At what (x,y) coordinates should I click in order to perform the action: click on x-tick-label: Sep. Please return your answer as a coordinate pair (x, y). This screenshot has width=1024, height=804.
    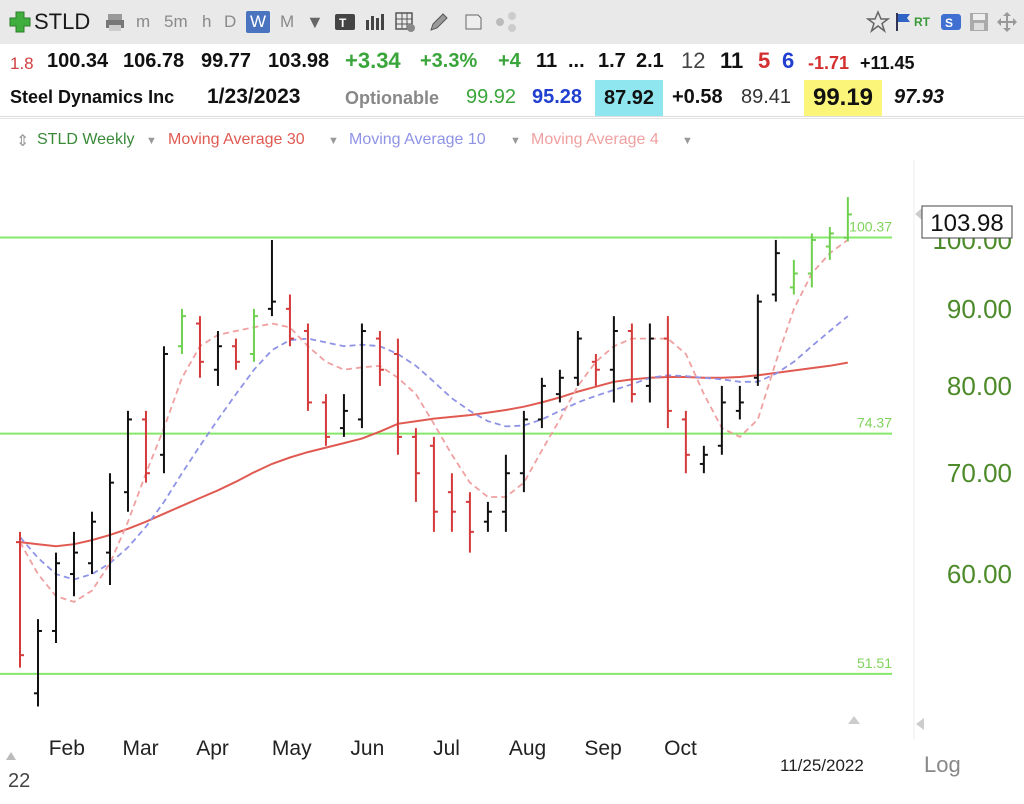
    Looking at the image, I should click on (602, 748).